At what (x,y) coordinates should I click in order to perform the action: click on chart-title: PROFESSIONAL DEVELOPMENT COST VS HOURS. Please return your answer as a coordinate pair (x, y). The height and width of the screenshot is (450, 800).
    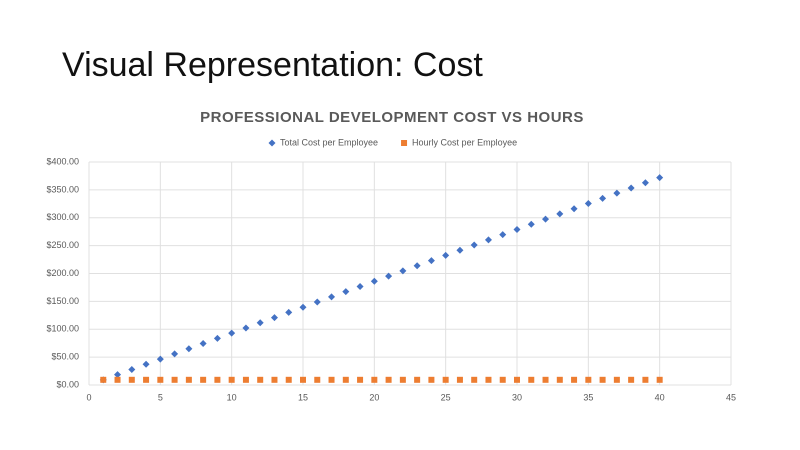
    Looking at the image, I should click on (392, 117).